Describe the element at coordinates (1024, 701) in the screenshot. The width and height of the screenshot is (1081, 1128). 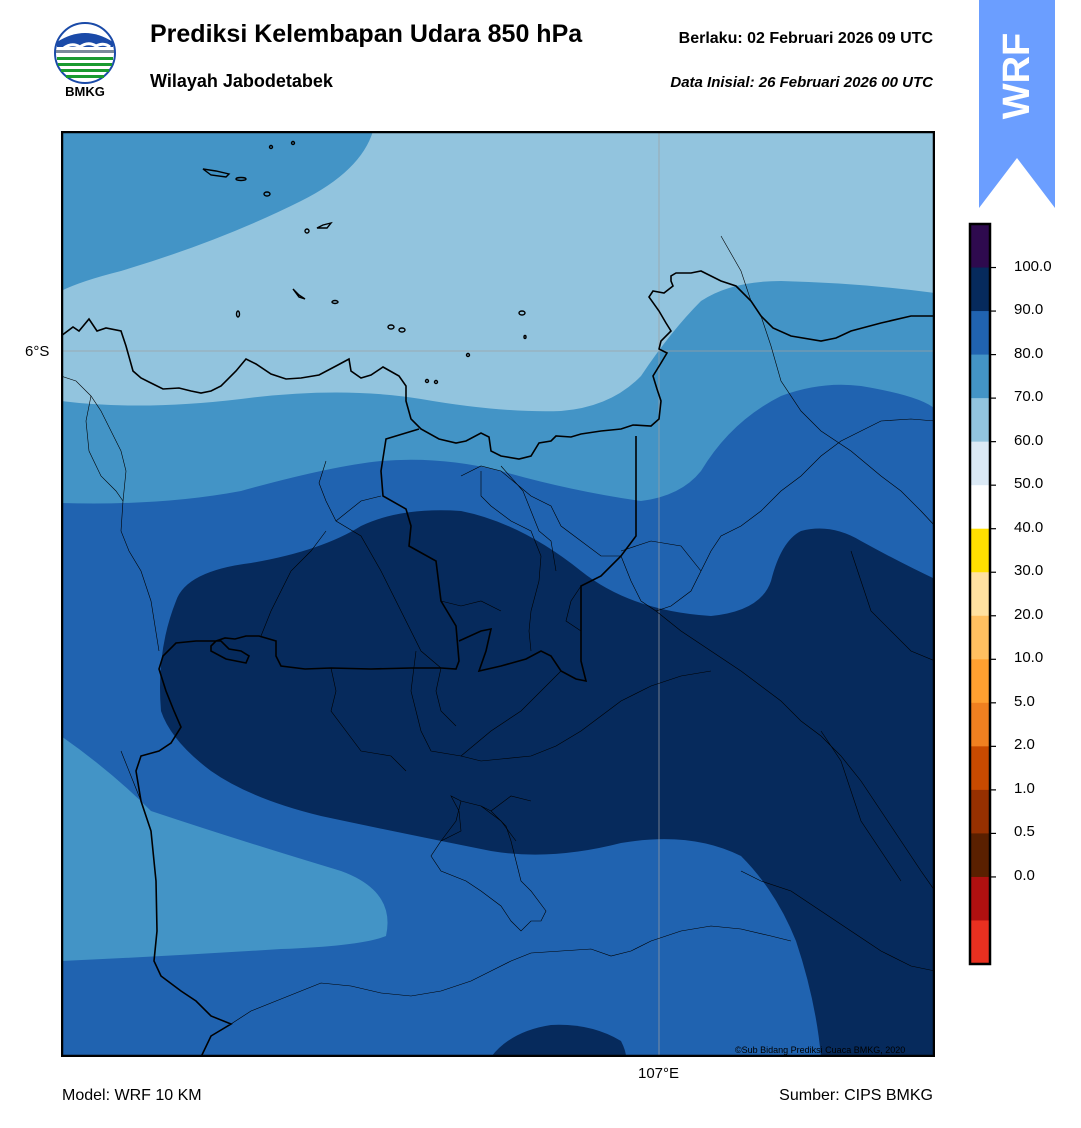
I see `colorbar-label: 5.0` at that location.